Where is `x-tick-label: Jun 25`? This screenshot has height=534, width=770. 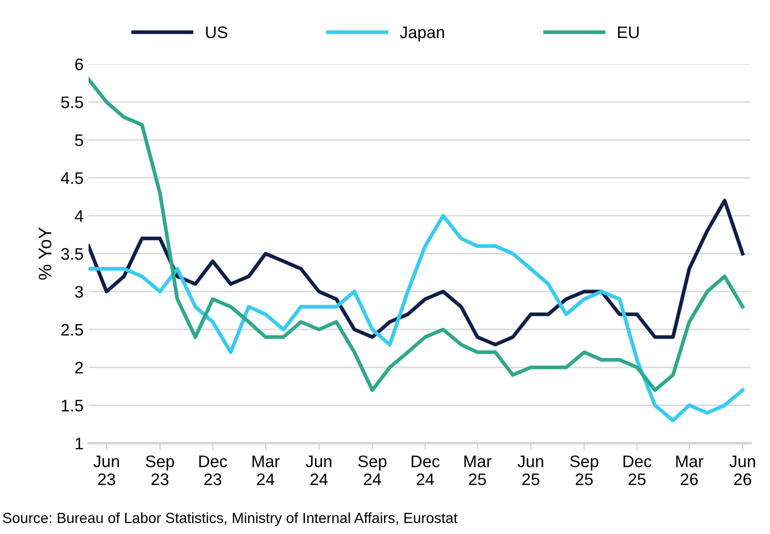
x-tick-label: Jun 25 is located at coordinates (531, 471).